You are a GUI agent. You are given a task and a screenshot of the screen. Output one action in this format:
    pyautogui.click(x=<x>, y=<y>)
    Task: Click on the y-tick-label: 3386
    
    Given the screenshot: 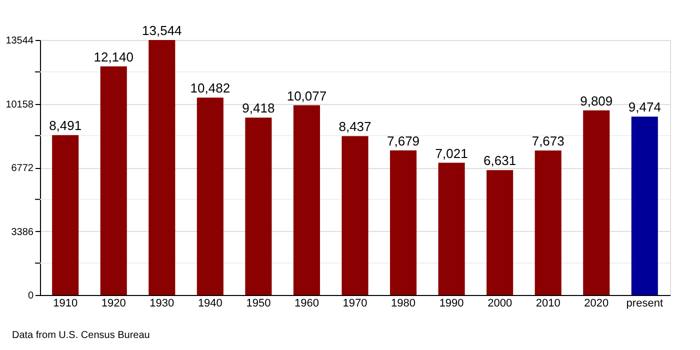 What is the action you would take?
    pyautogui.click(x=22, y=232)
    